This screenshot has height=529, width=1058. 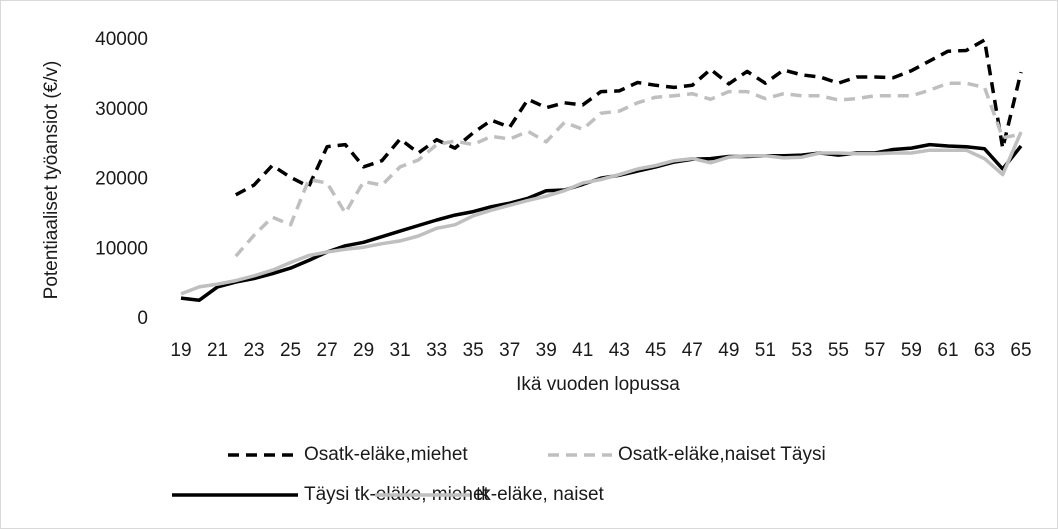 I want to click on y-axis-label: Potentiaaliset työansiot (€/v), so click(x=51, y=180).